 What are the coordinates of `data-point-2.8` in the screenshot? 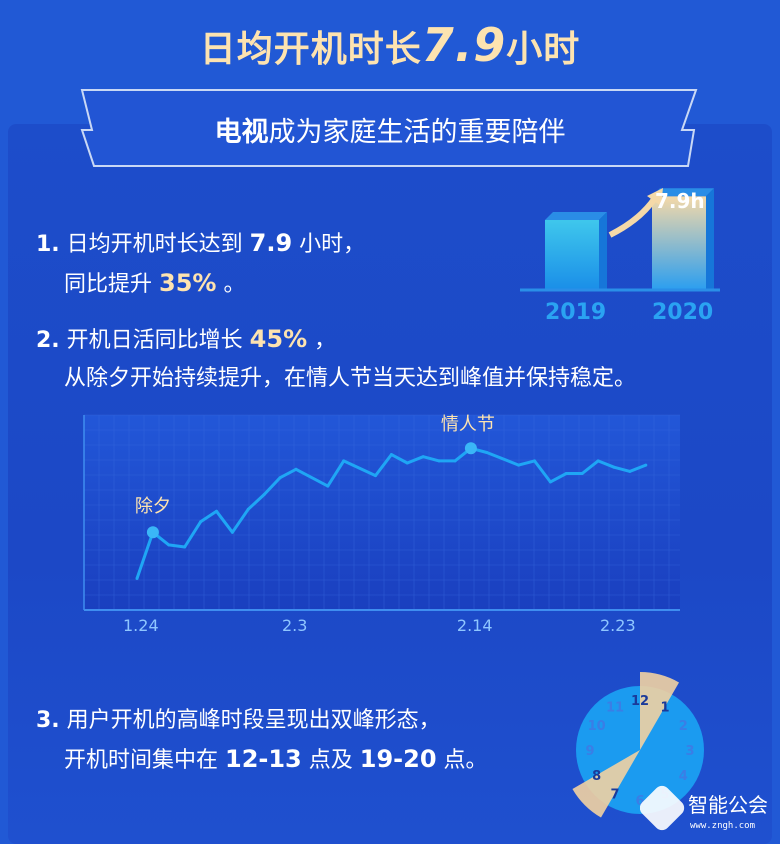 It's located at (375, 476).